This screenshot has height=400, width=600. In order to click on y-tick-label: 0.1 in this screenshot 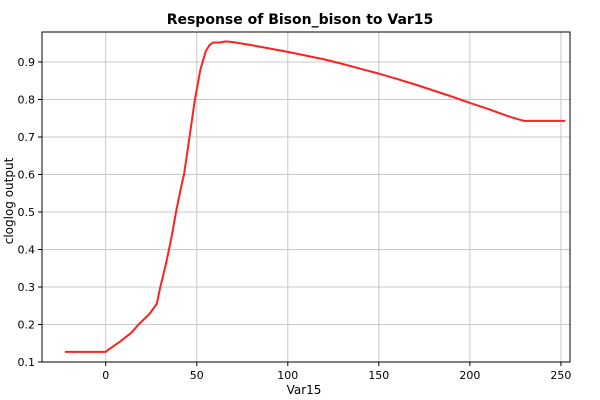, I will do `click(27, 362)`.